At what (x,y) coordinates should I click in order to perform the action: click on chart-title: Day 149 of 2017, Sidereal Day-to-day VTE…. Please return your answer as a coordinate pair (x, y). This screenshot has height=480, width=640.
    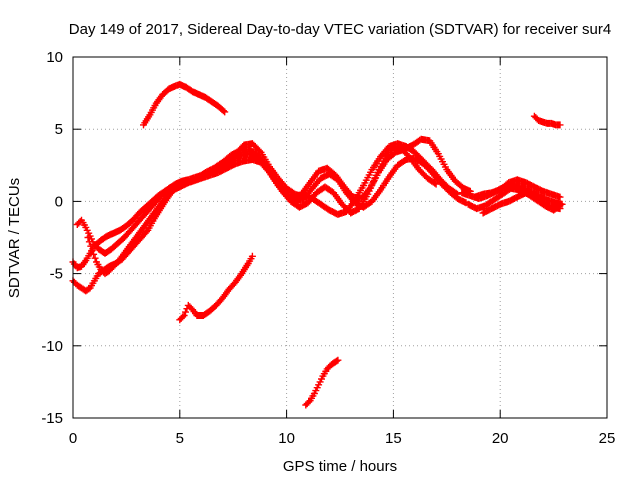
    Looking at the image, I should click on (340, 29).